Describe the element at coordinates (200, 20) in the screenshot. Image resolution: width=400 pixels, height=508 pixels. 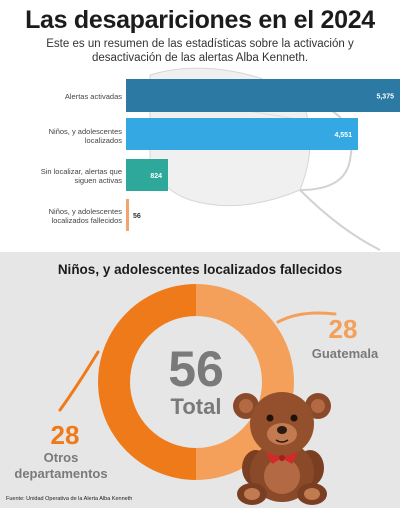
I see `page-title: Las desapariciones en el 2024` at that location.